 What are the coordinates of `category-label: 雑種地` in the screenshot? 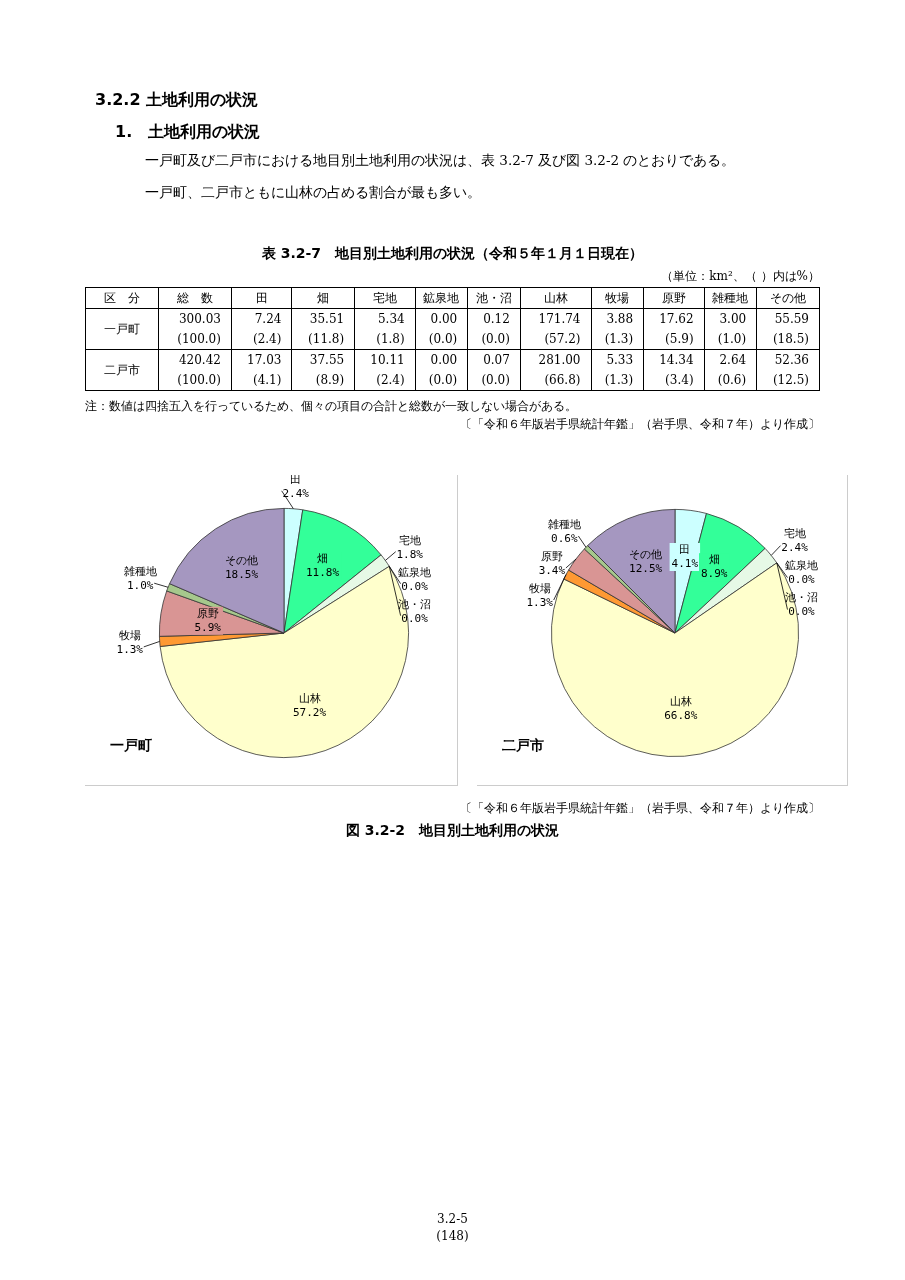 It's located at (730, 298).